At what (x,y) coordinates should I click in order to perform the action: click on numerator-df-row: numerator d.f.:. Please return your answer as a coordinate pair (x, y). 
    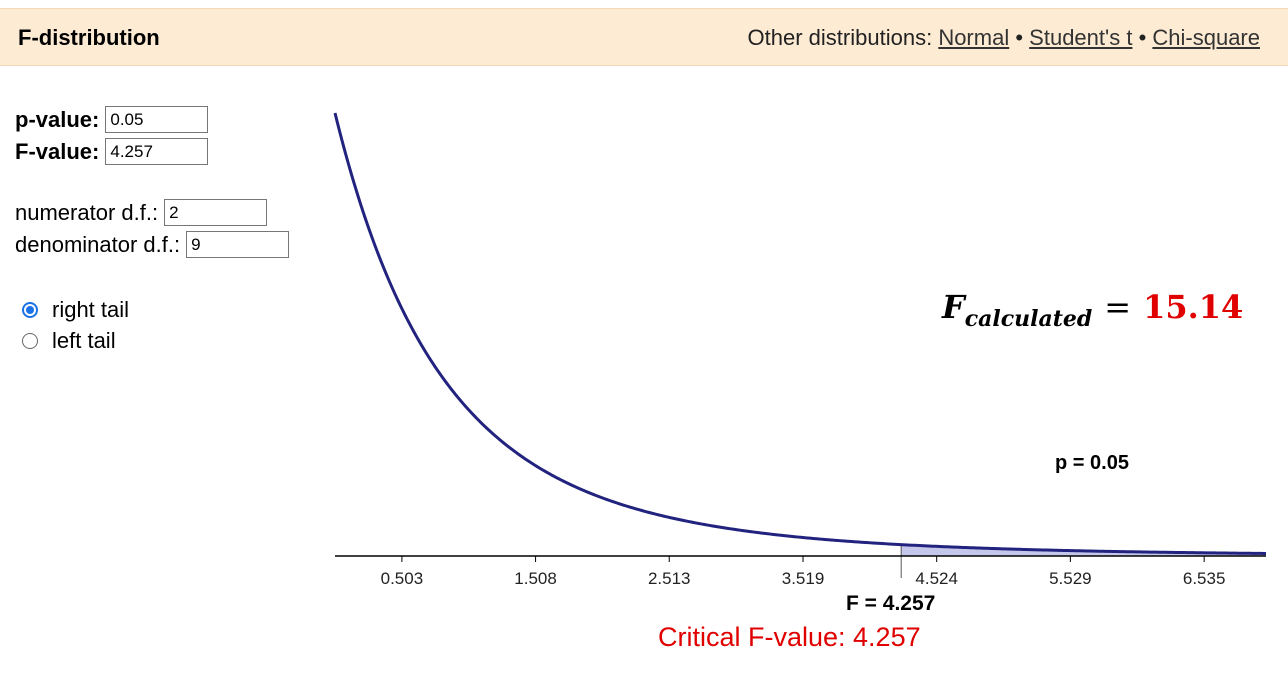
    Looking at the image, I should click on (141, 212).